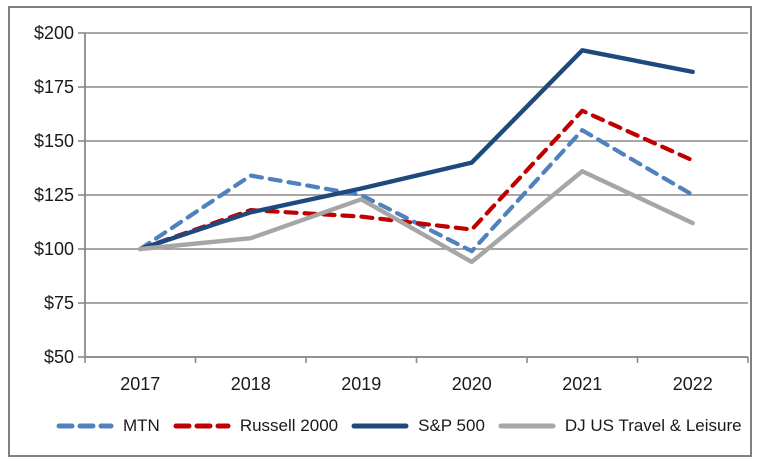 Image resolution: width=771 pixels, height=466 pixels. Describe the element at coordinates (85, 426) in the screenshot. I see `legend-swatch-mtn-line` at that location.